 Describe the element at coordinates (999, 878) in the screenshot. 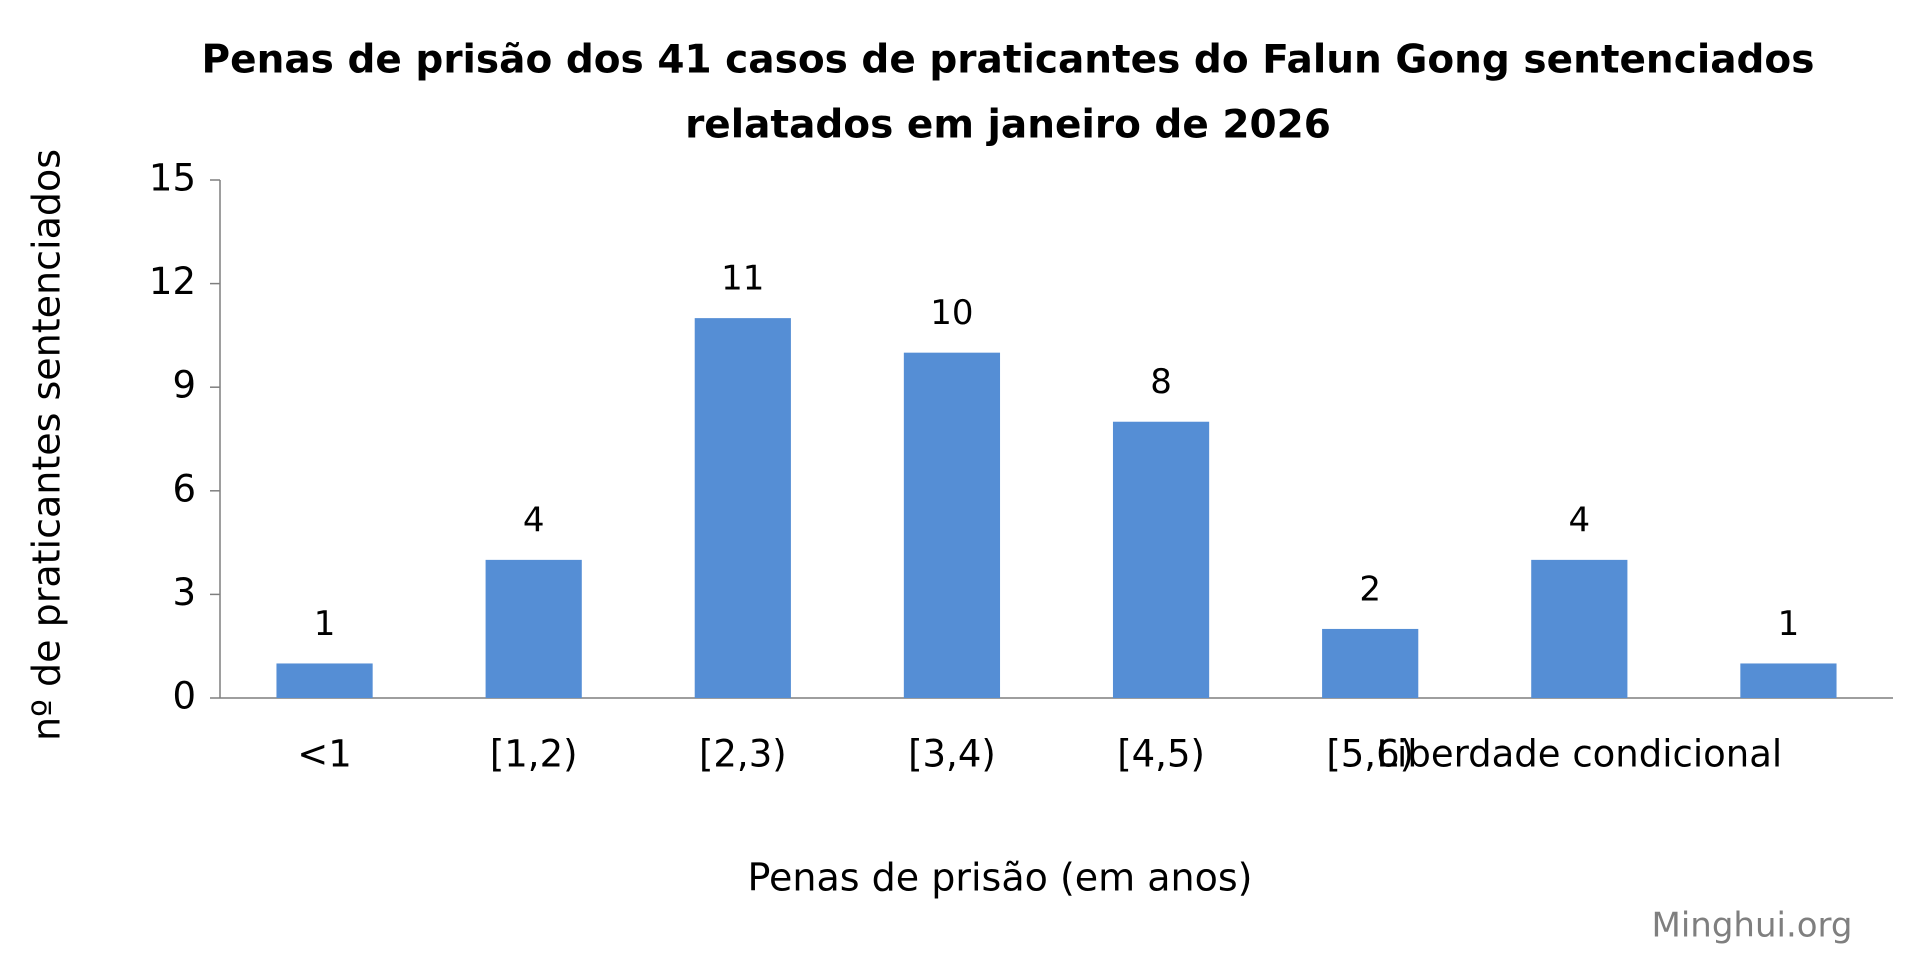

I see `x-axis-label: Penas de prisão (em anos)` at that location.